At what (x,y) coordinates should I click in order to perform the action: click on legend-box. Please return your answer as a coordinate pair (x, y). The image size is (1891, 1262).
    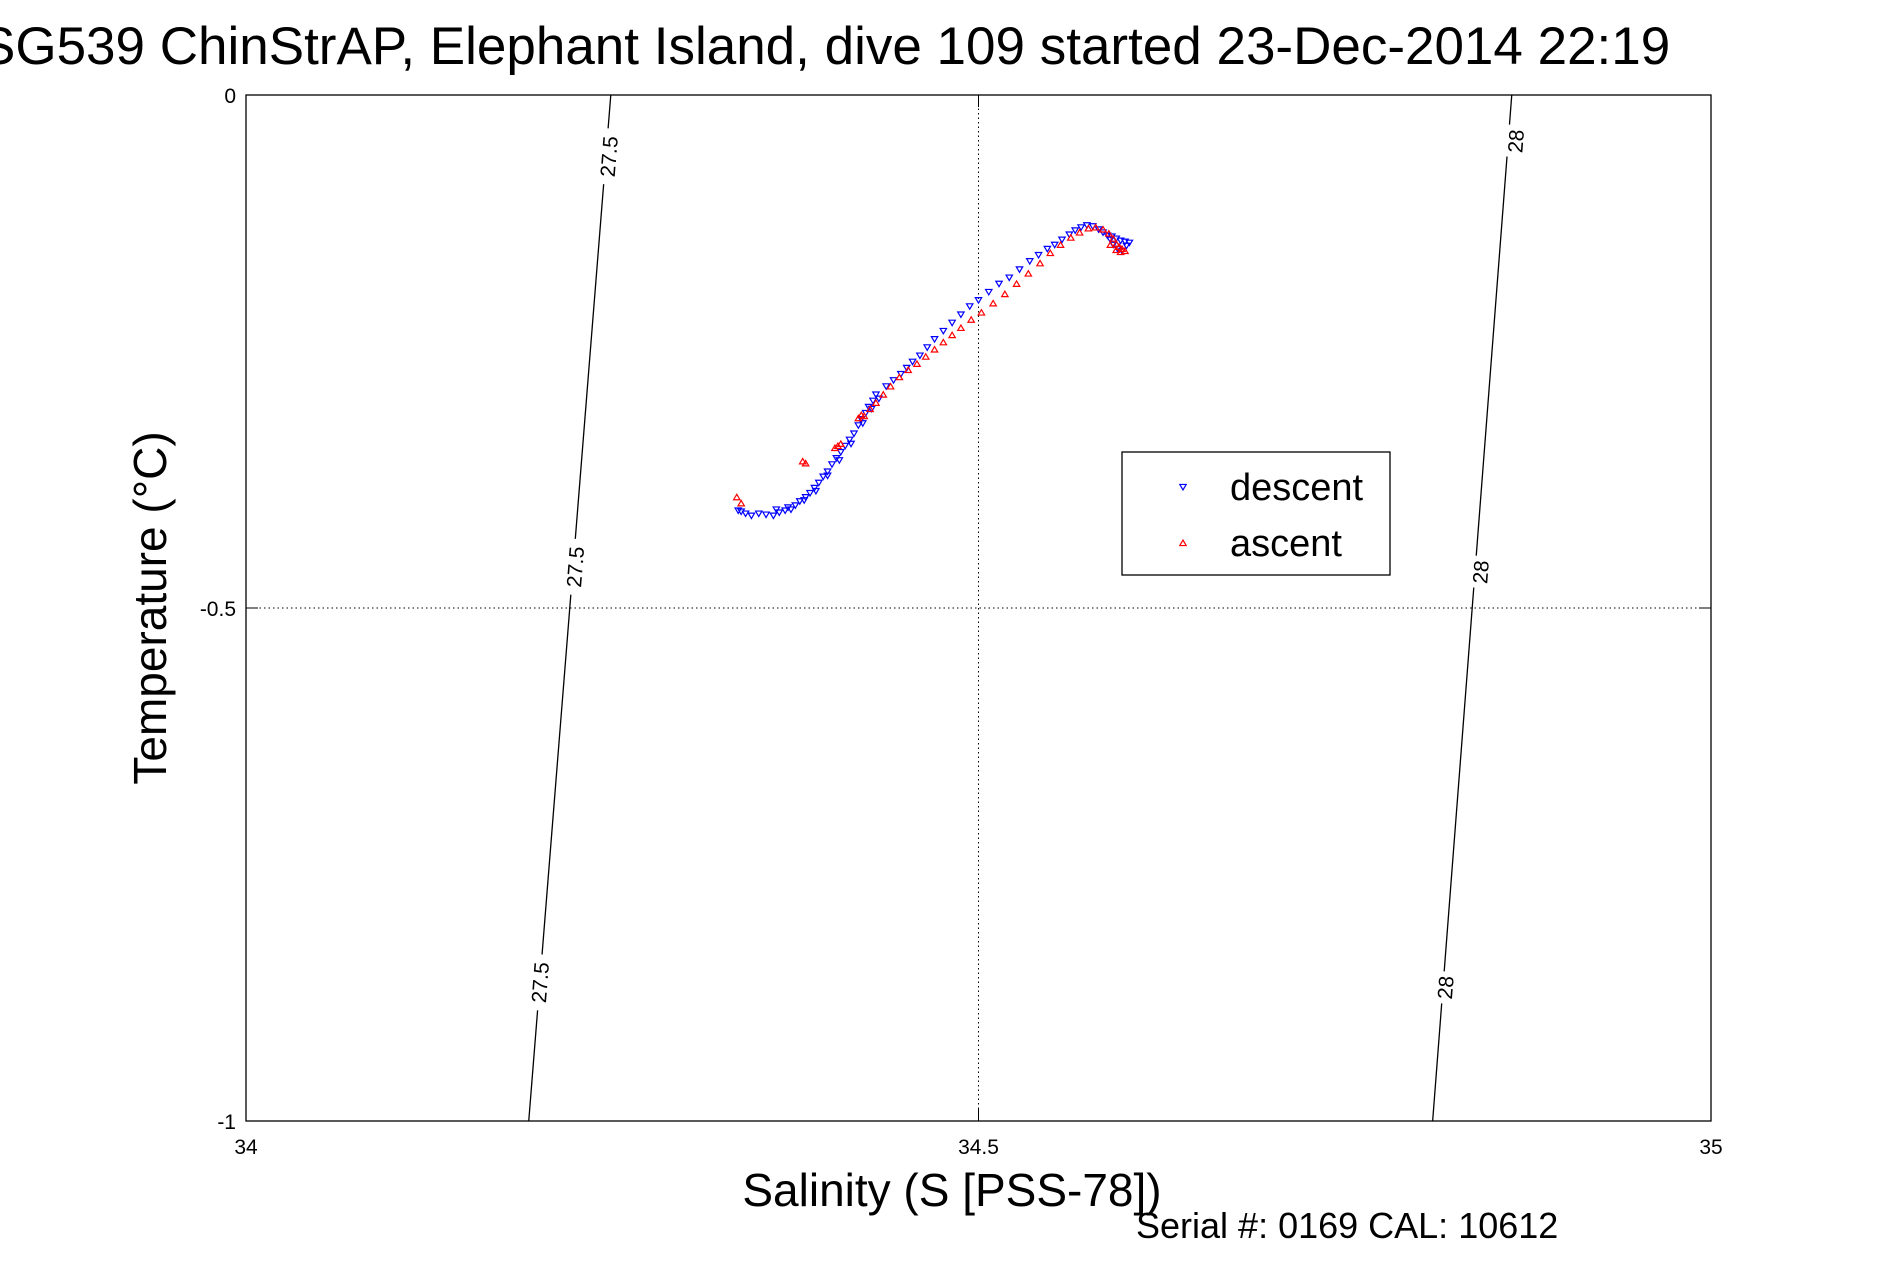
    Looking at the image, I should click on (1256, 513).